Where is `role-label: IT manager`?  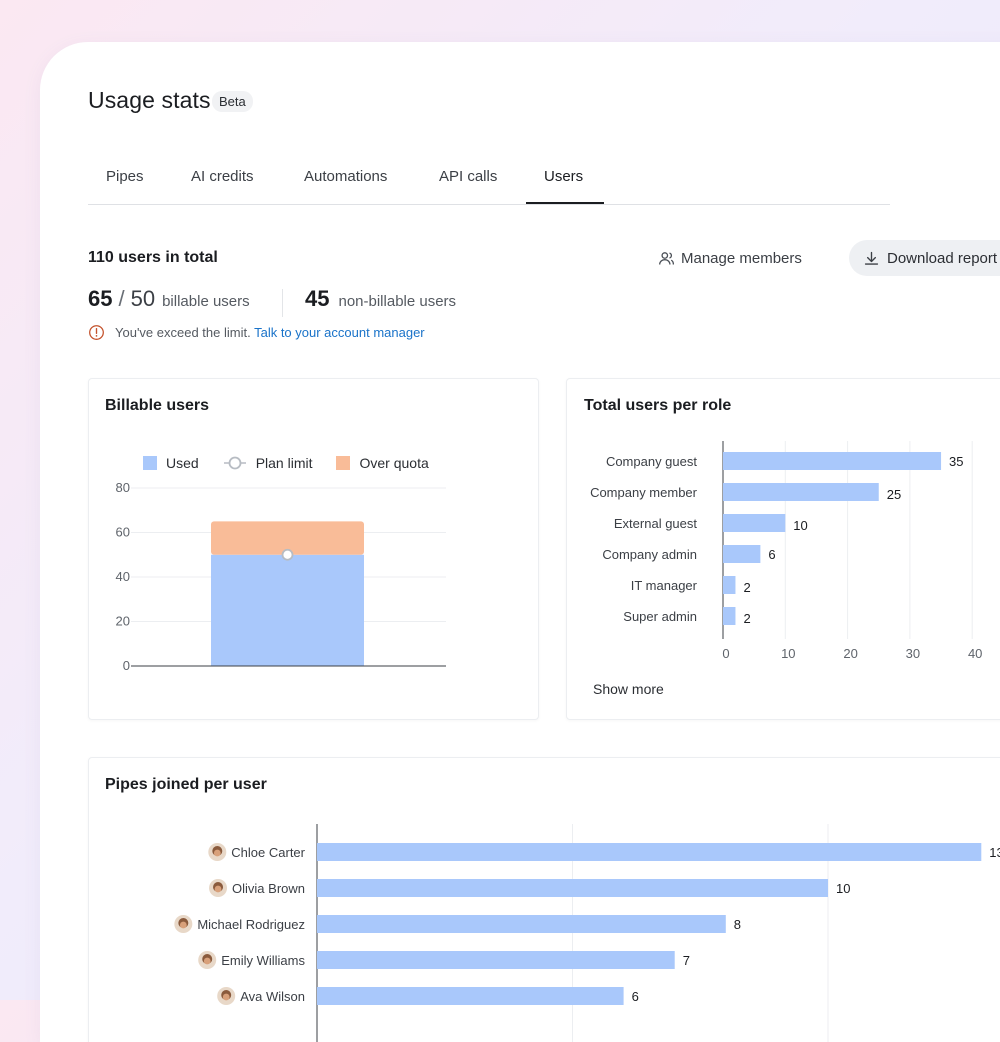 role-label: IT manager is located at coordinates (664, 585).